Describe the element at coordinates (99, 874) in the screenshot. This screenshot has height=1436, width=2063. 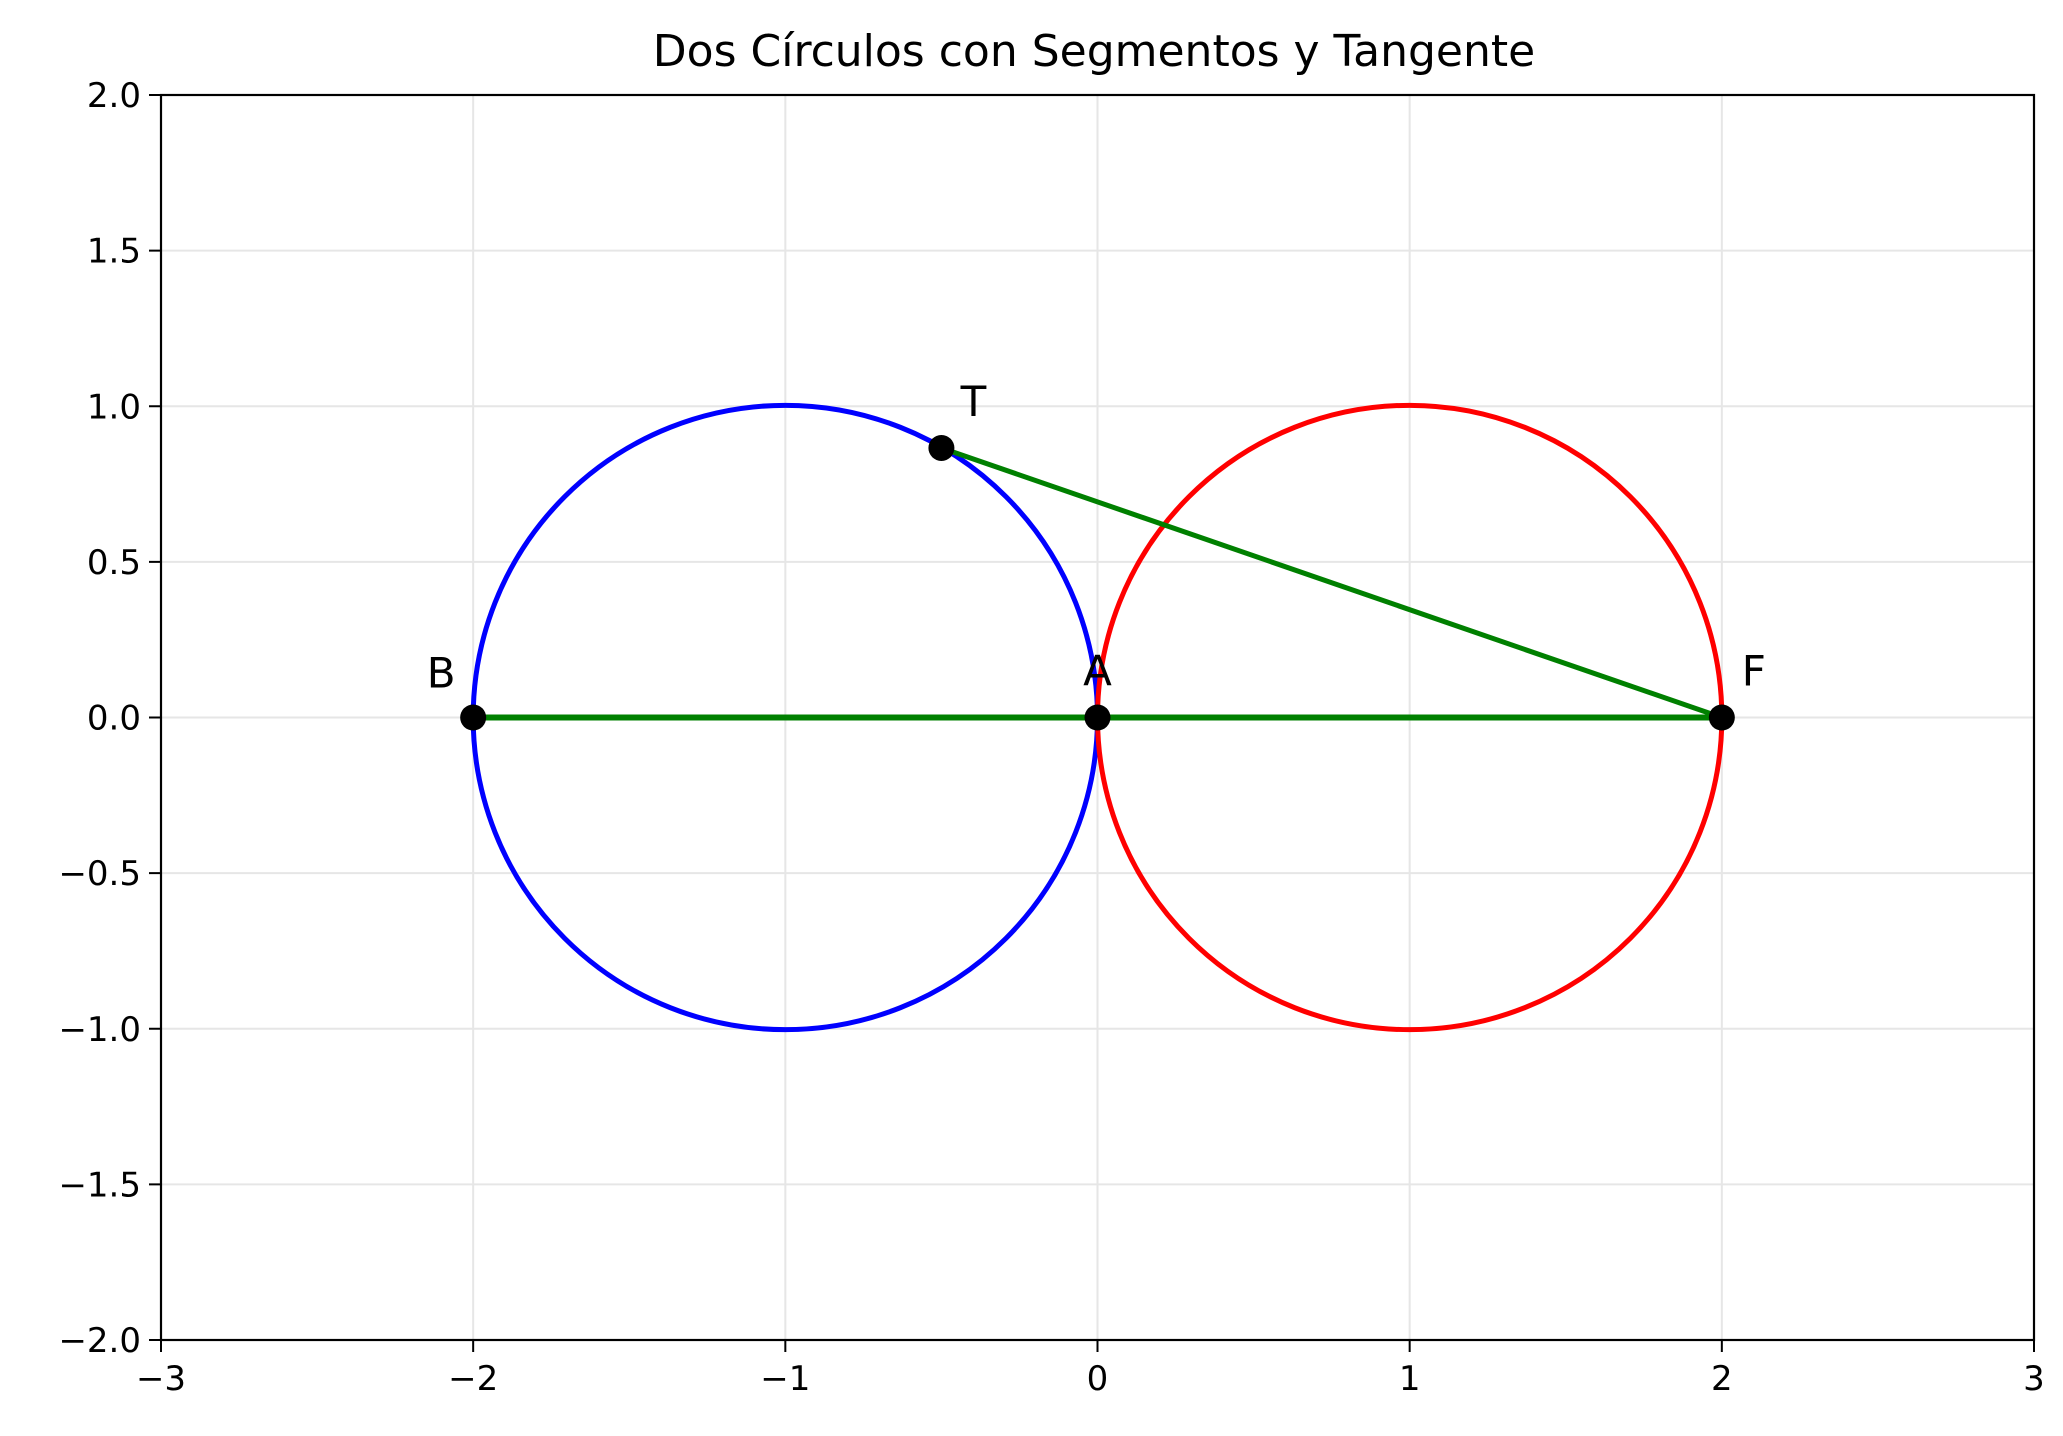
I see `y-tick-label: −0.5` at that location.